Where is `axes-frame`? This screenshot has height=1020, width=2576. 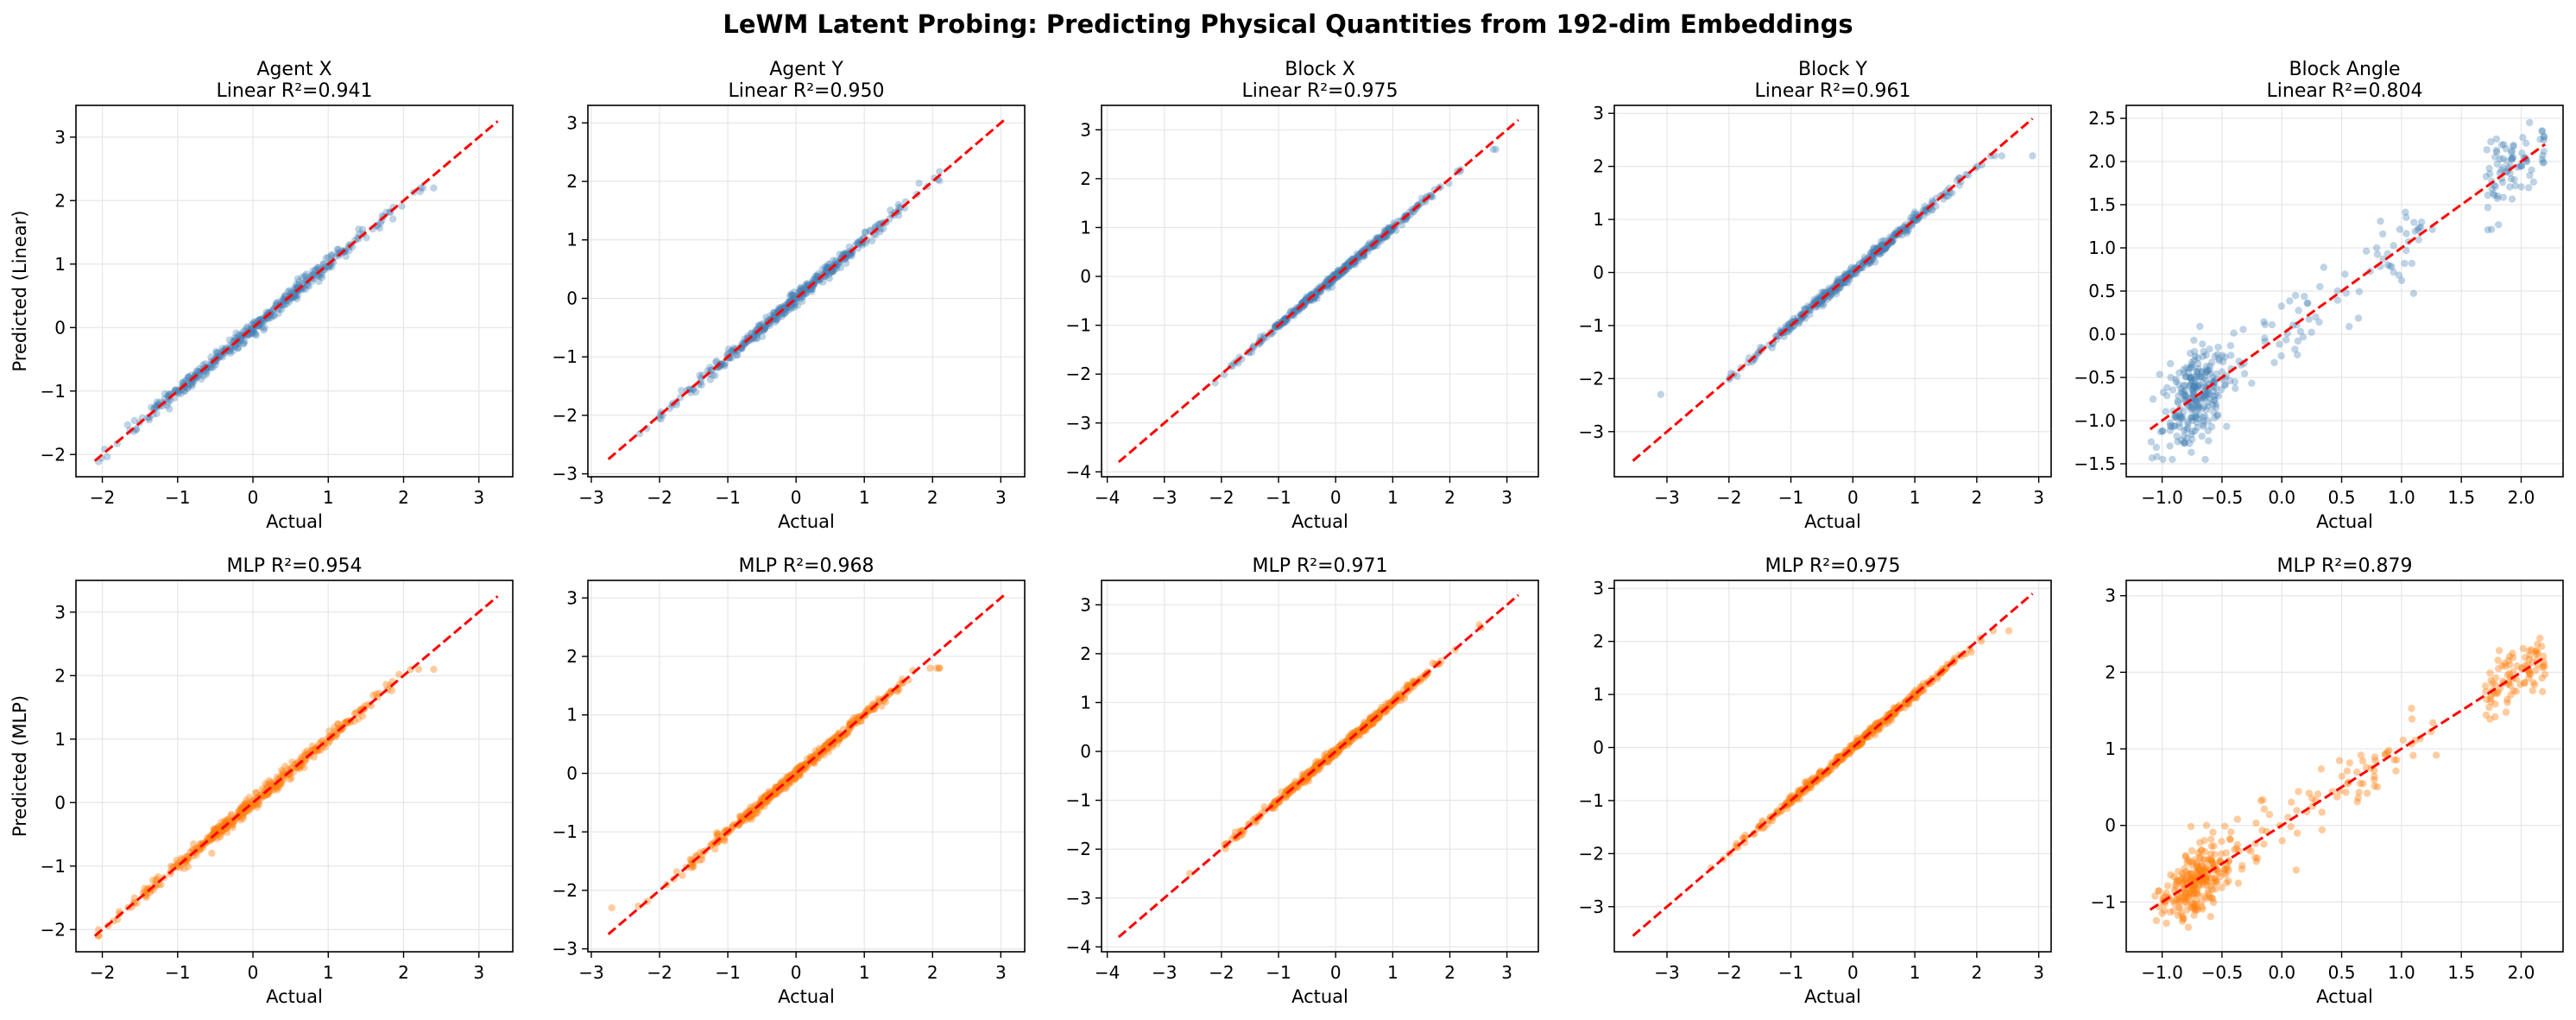
axes-frame is located at coordinates (806, 292).